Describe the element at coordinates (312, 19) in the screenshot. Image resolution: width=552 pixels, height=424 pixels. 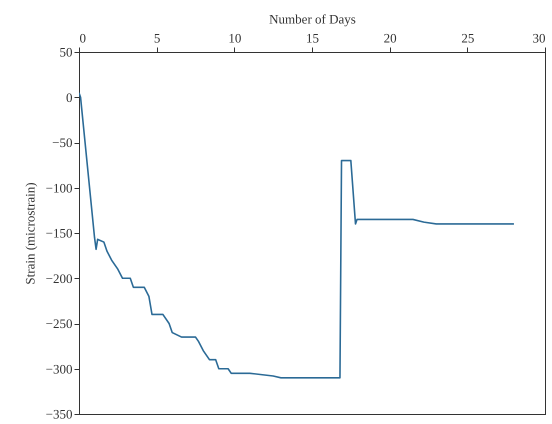
I see `x-axis-title: Number of Days` at that location.